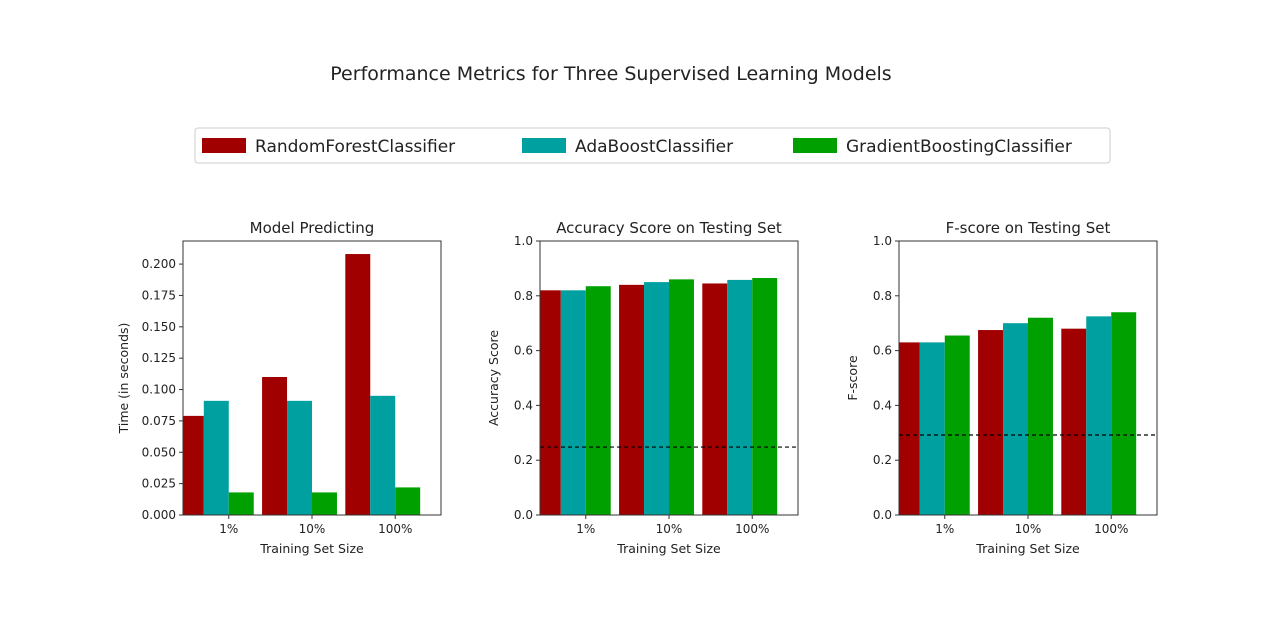  I want to click on legend-label: AdaBoostClassifier, so click(654, 147).